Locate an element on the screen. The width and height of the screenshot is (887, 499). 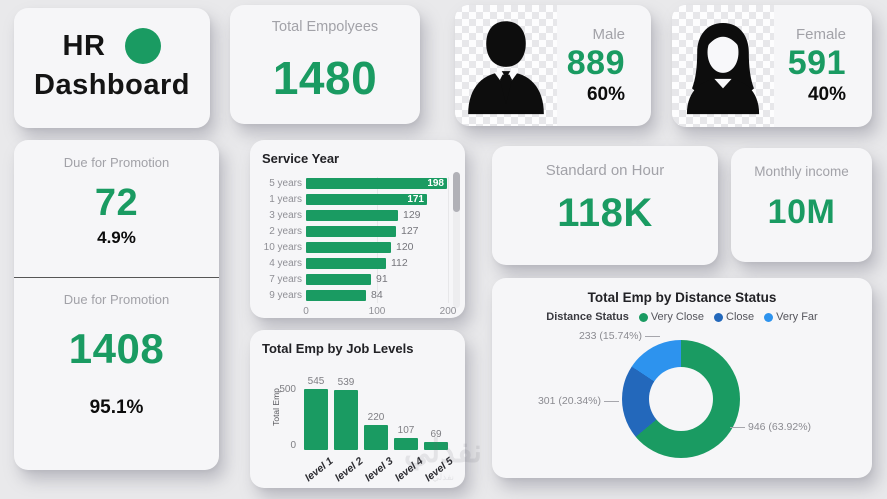
service-year-row: 5 years 198 is located at coordinates (357, 183).